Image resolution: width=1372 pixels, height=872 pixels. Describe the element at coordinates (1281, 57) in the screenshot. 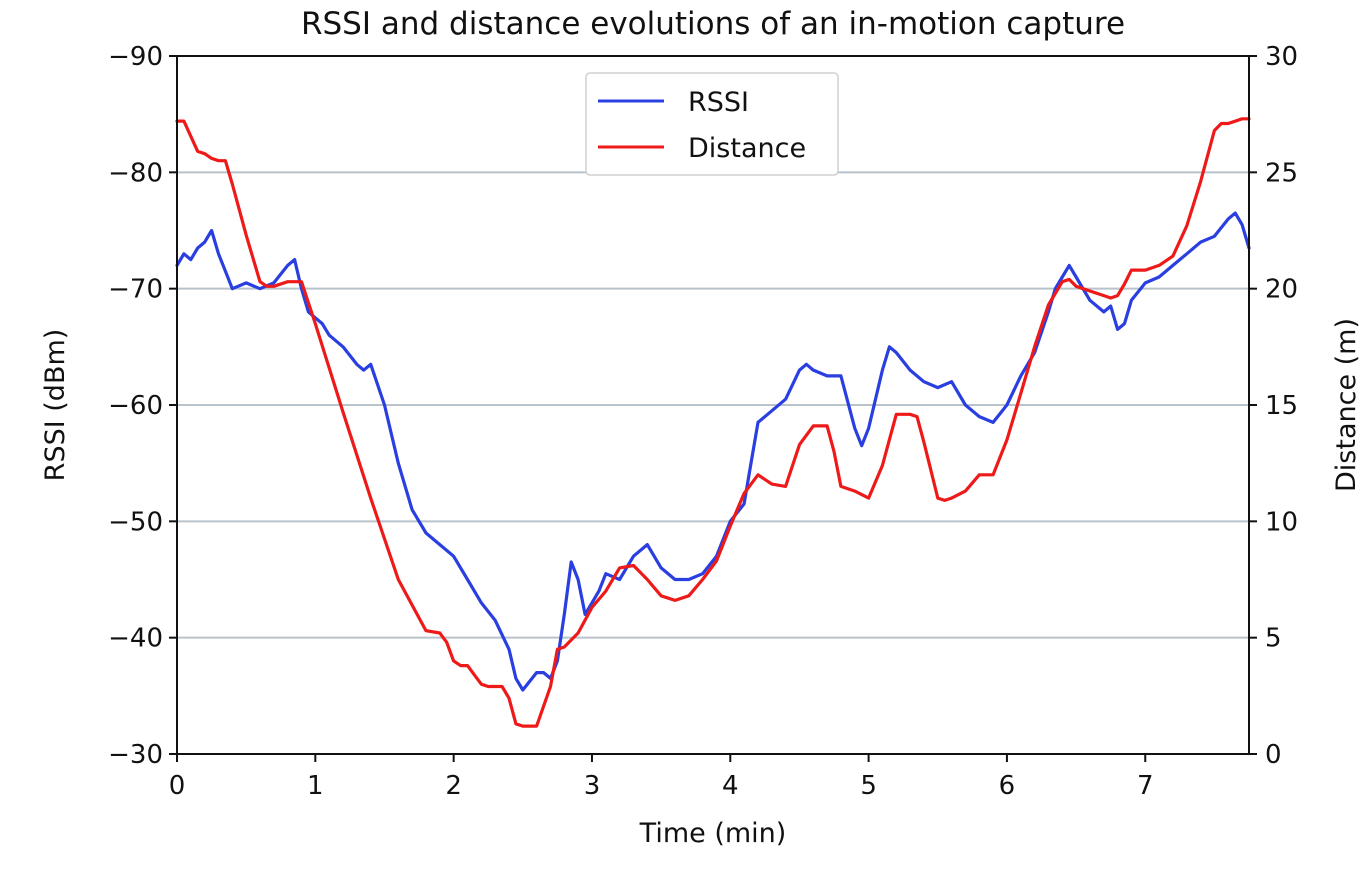

I see `y2-tick-label: 30` at that location.